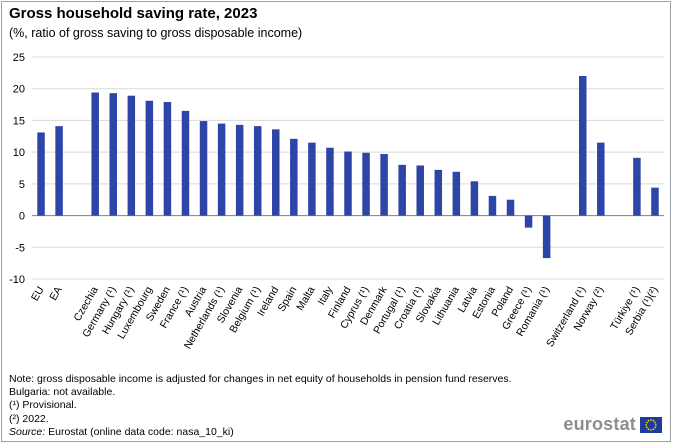 This screenshot has width=674, height=445. I want to click on logo-text: eurostat, so click(599, 424).